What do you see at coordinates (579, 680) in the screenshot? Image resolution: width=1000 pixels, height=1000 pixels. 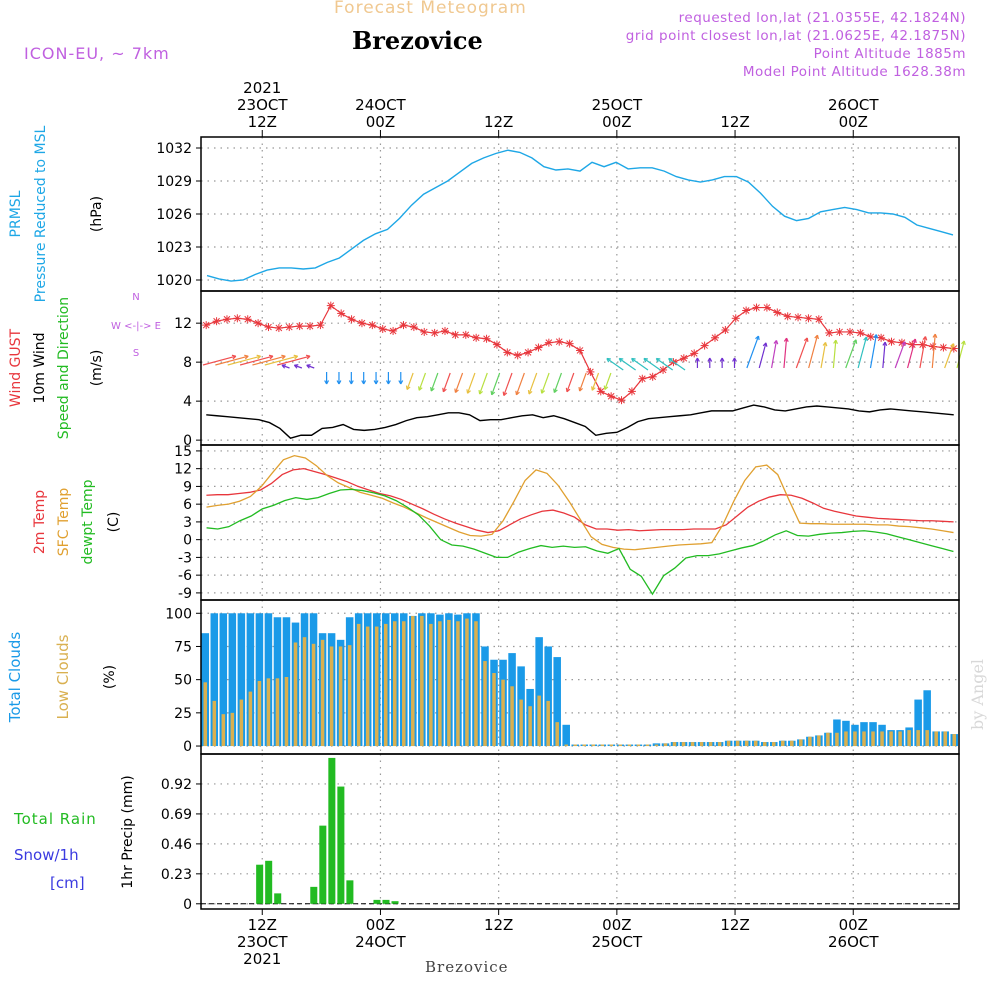 I see `cloud-bars` at bounding box center [579, 680].